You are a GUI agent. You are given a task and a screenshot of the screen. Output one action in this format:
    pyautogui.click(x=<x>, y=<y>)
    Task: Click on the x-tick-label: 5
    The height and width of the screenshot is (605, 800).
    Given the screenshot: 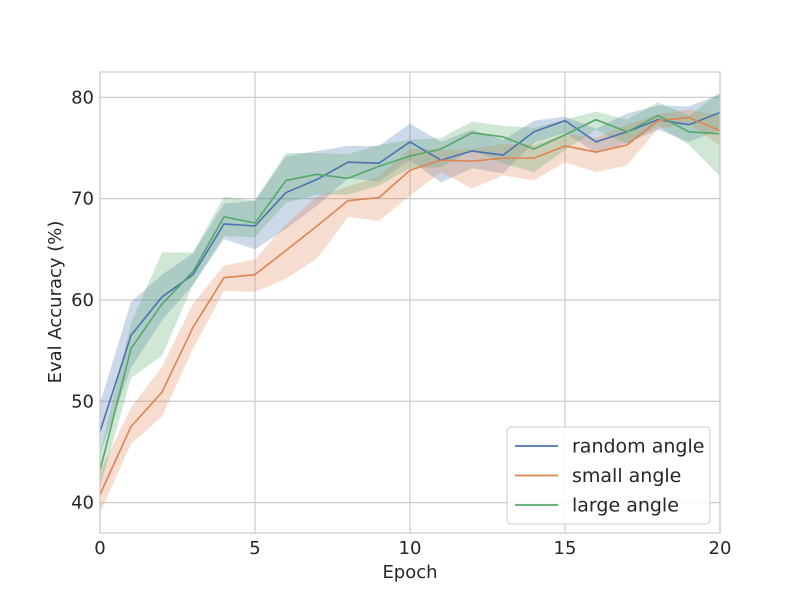 What is the action you would take?
    pyautogui.click(x=254, y=548)
    